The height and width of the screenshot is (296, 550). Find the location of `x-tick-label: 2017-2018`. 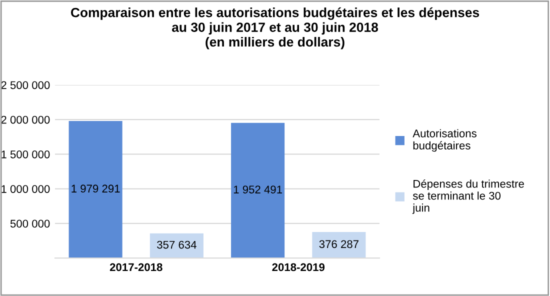

x-tick-label: 2017-2018 is located at coordinates (136, 267).